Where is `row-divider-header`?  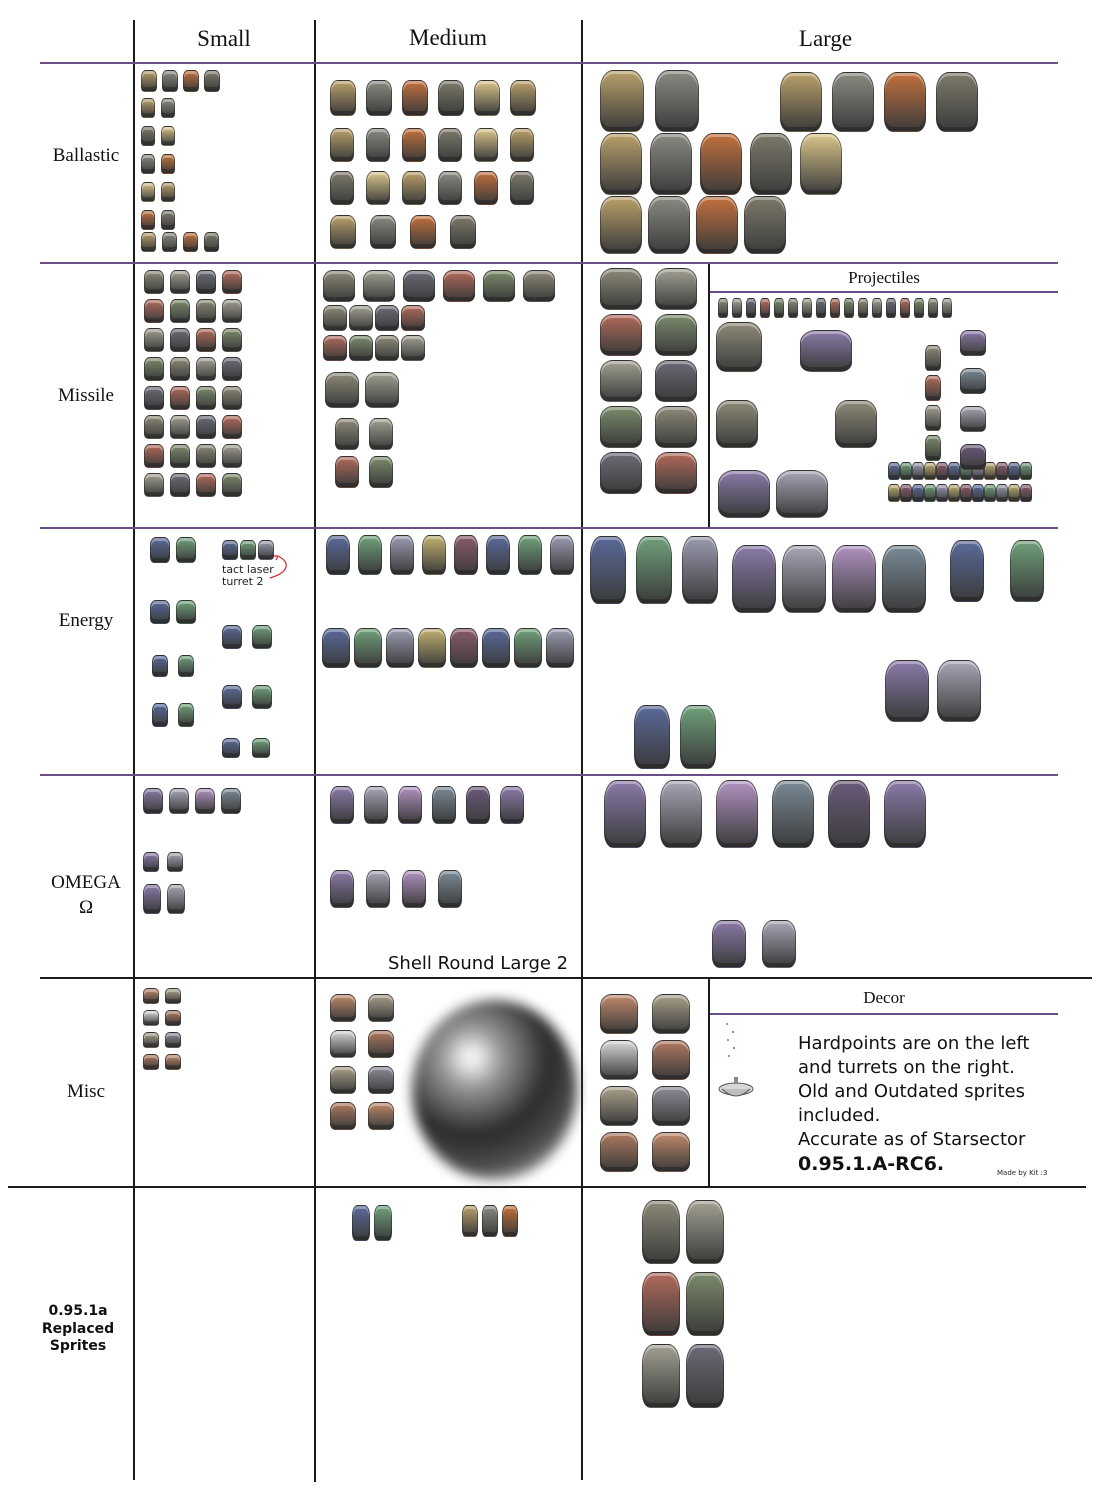 row-divider-header is located at coordinates (549, 63).